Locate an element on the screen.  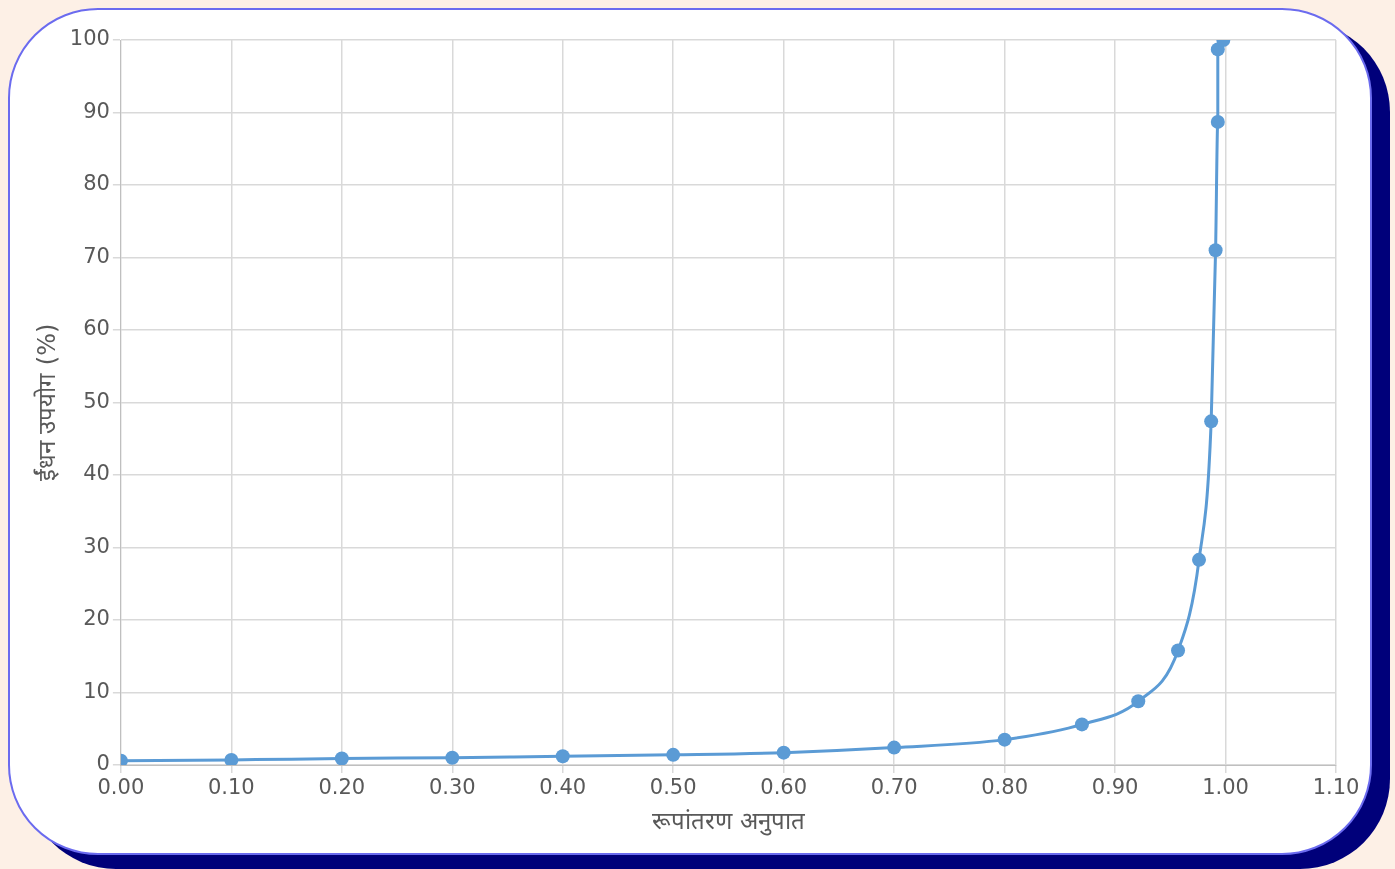
y-tick-label: 50 is located at coordinates (96, 400).